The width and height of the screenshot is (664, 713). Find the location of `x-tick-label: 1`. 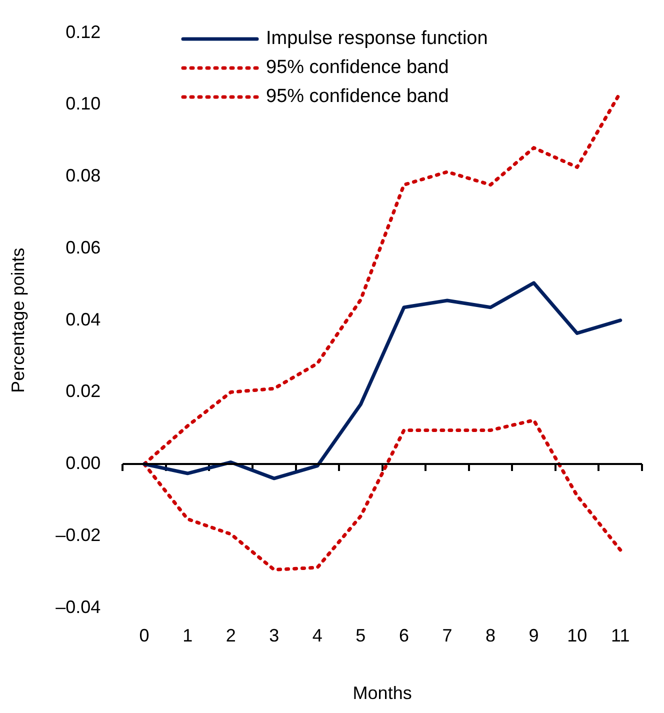

x-tick-label: 1 is located at coordinates (187, 636).